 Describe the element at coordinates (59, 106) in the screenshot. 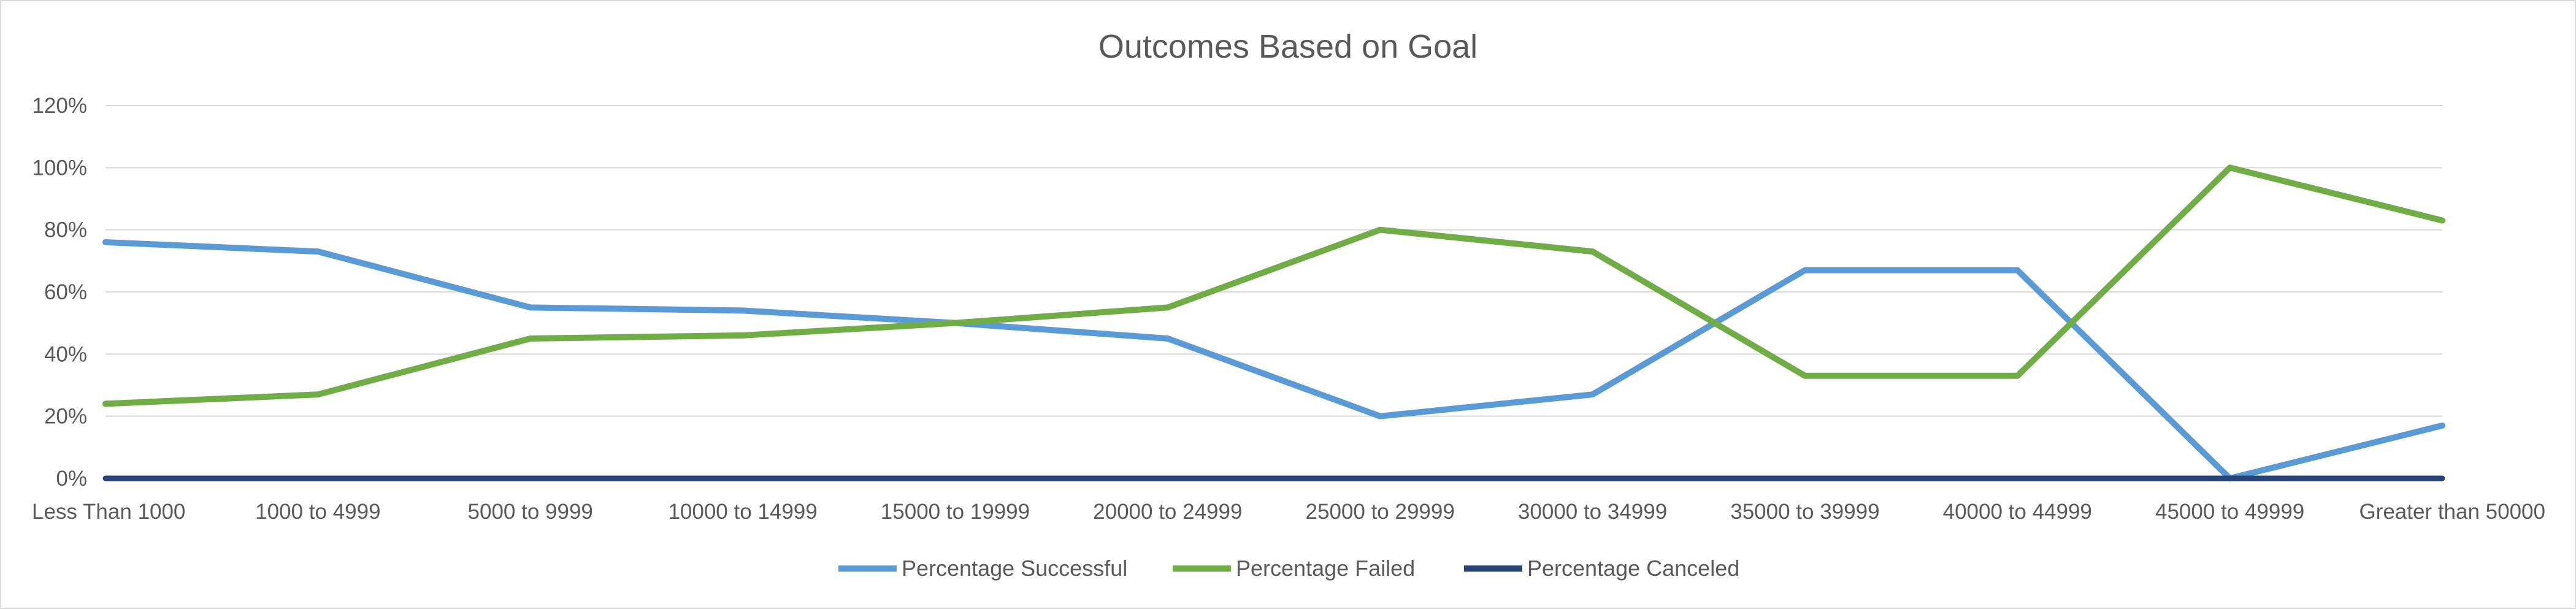

I see `y-tick-label: 120%` at that location.